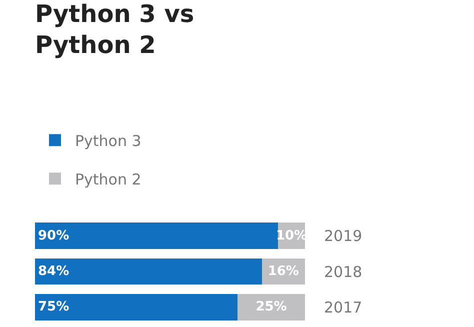 The width and height of the screenshot is (474, 327). I want to click on data-label: 90%, so click(54, 236).